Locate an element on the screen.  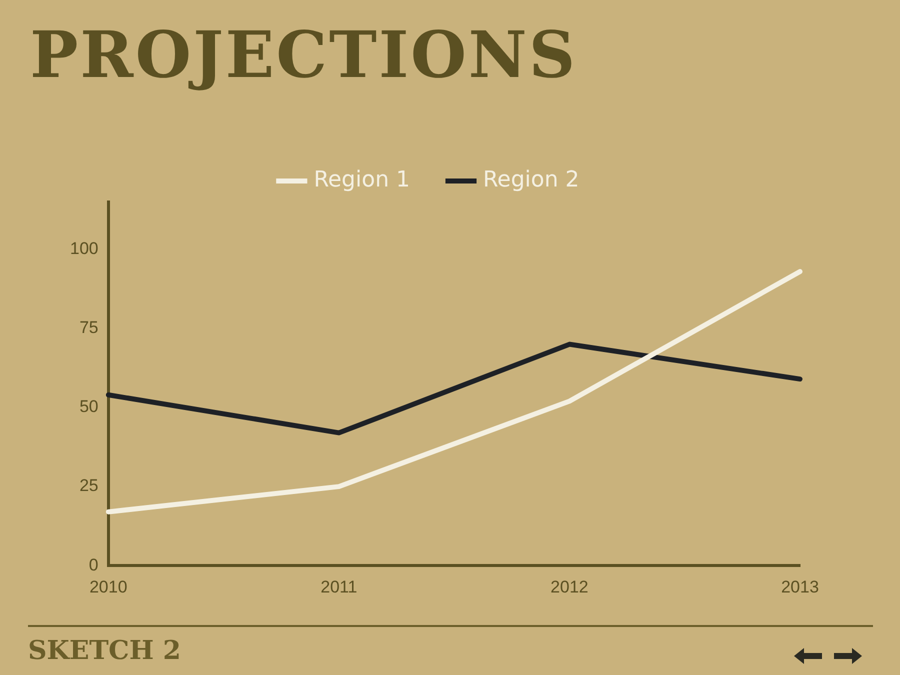
y-tick-label: 25 is located at coordinates (88, 486).